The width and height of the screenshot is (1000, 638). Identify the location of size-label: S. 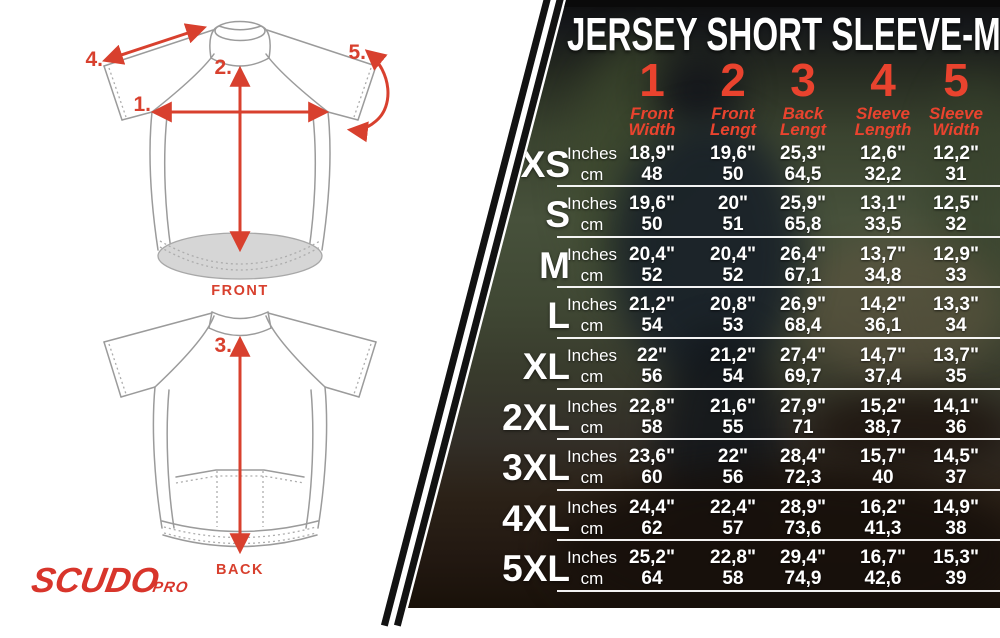
(557, 215).